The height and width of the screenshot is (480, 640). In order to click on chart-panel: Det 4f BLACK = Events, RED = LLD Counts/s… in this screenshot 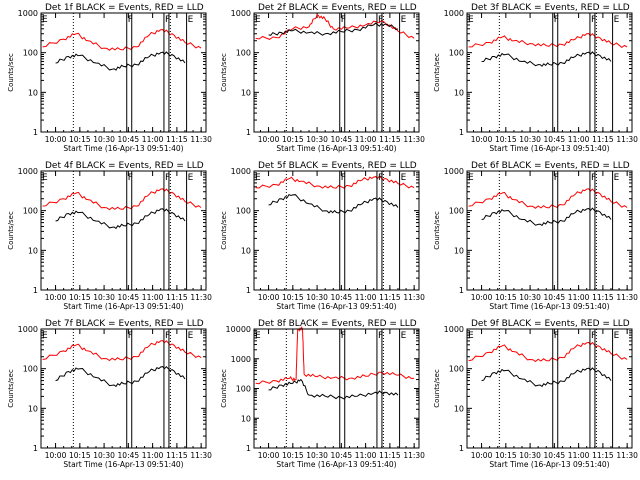, I will do `click(109, 236)`.